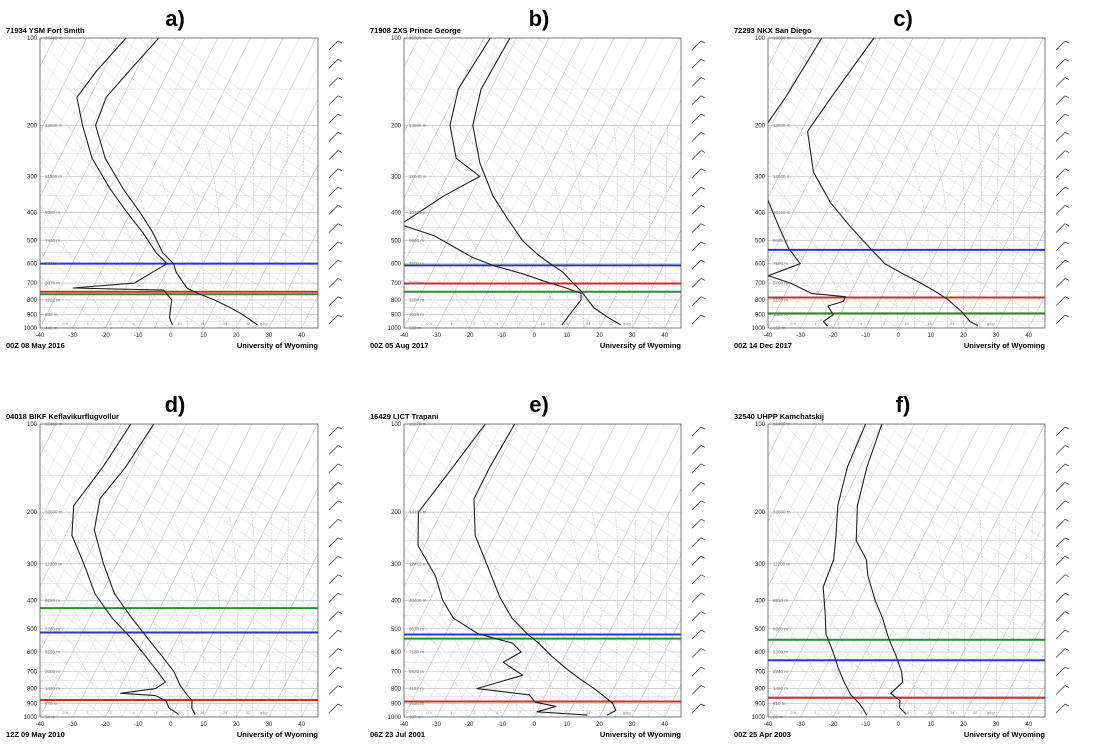  I want to click on height-label: 20 m, so click(778, 717).